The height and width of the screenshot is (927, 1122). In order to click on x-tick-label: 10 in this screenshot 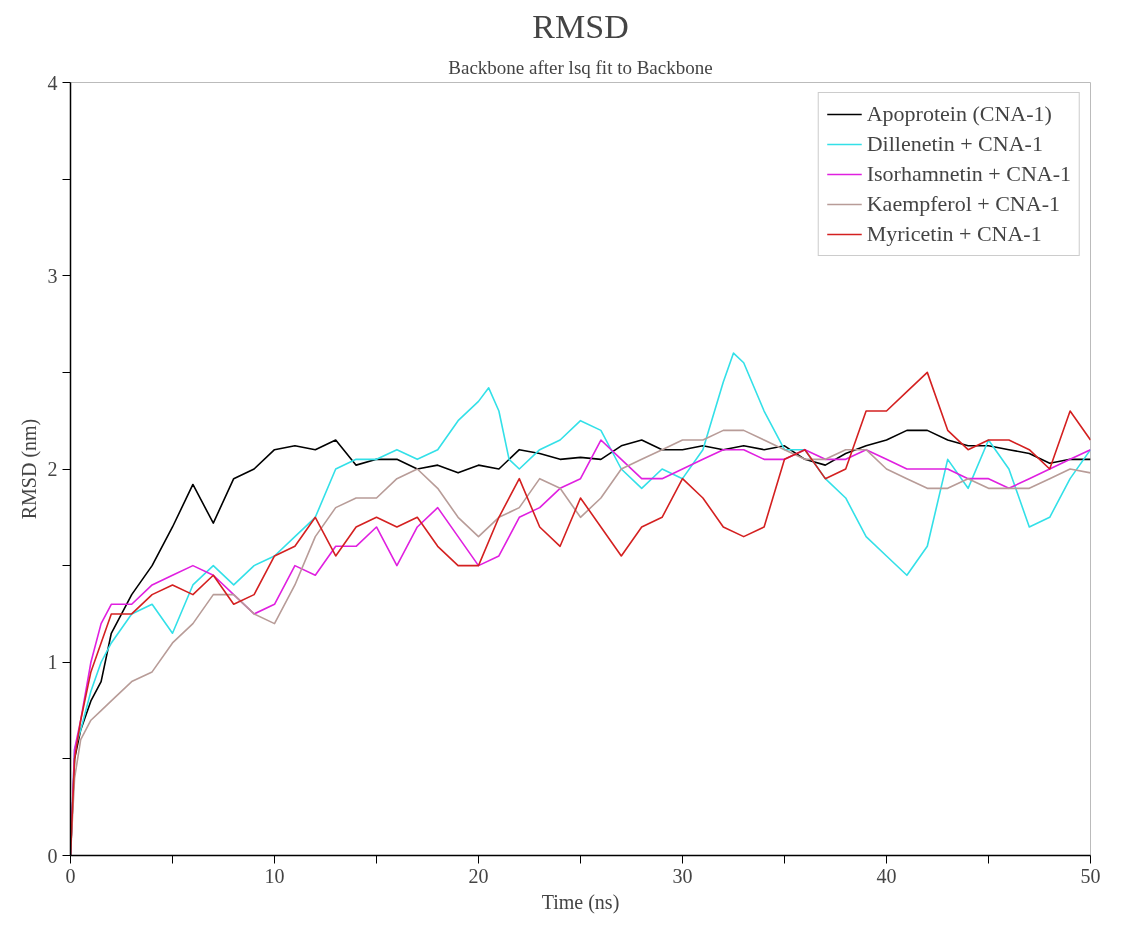, I will do `click(274, 875)`.